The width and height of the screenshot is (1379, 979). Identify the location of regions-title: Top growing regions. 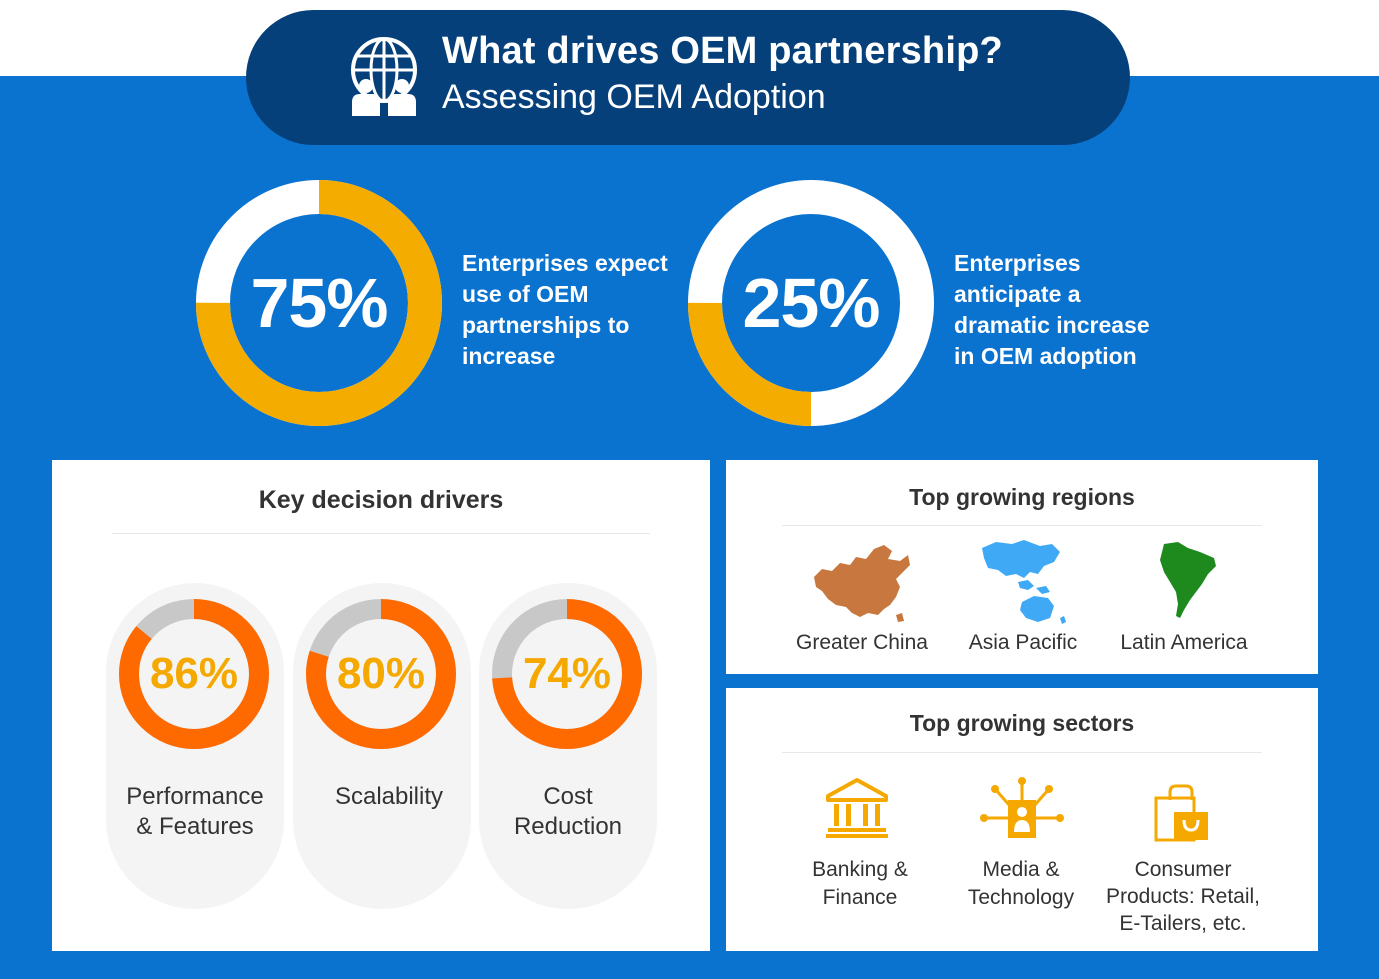
(1022, 497).